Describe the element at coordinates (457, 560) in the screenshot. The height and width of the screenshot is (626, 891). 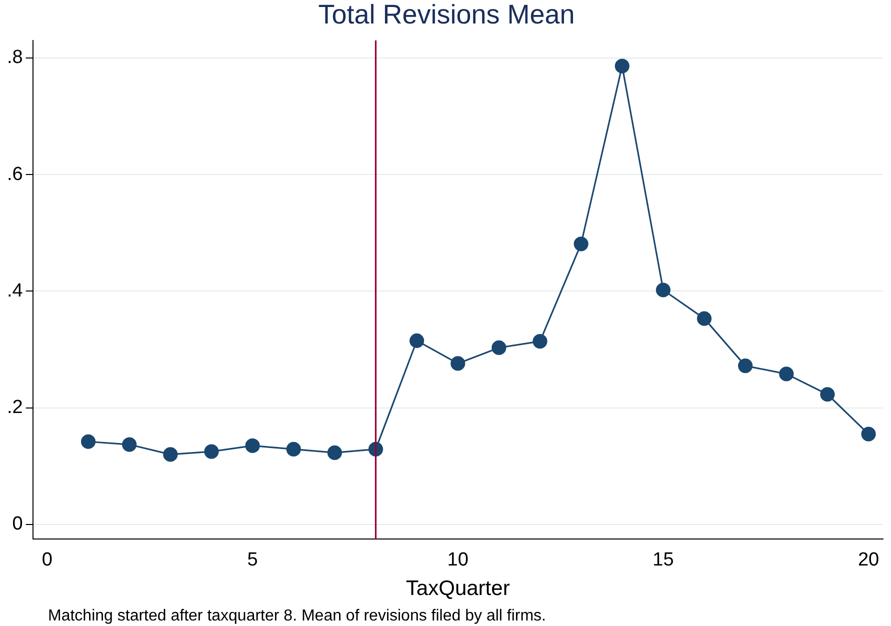
I see `x-tick-label: 10` at that location.